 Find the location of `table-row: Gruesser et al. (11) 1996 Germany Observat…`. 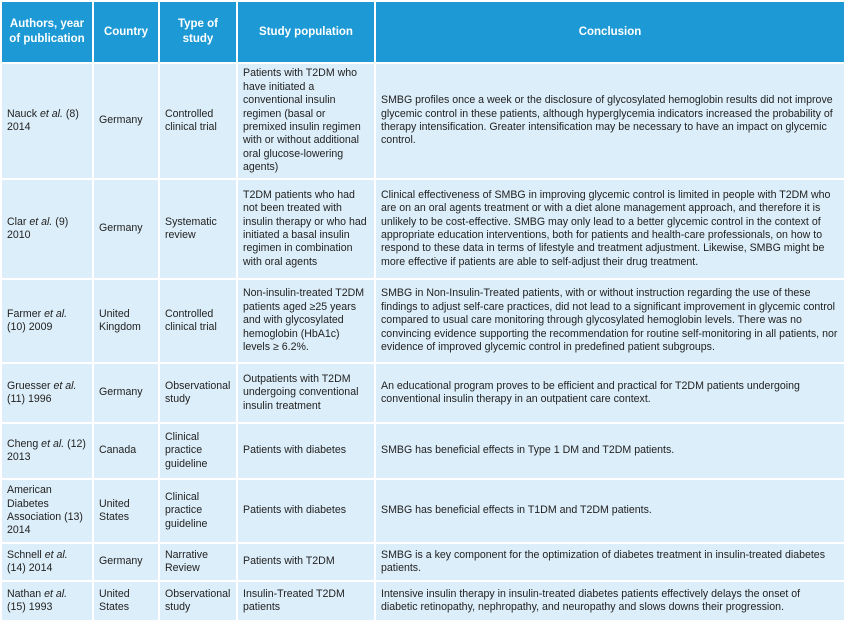

table-row: Gruesser et al. (11) 1996 Germany Observat… is located at coordinates (423, 393).